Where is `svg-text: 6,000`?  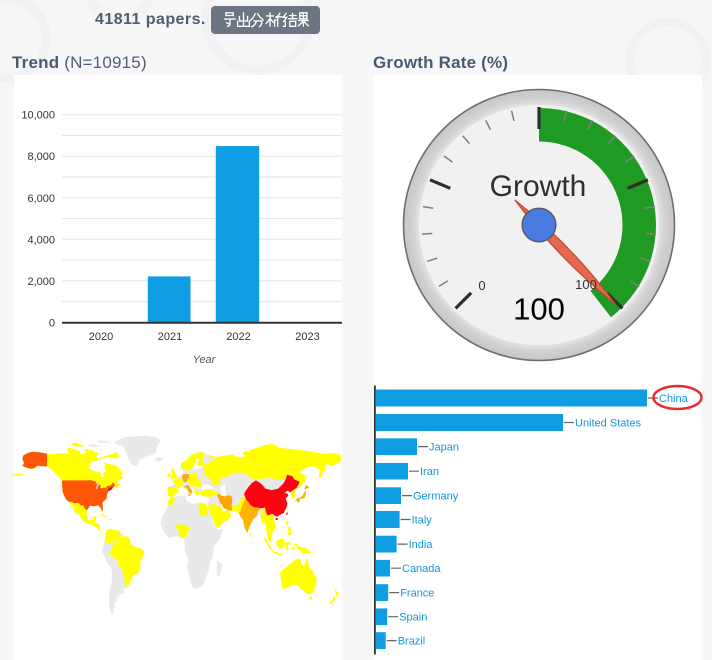
svg-text: 6,000 is located at coordinates (41, 199).